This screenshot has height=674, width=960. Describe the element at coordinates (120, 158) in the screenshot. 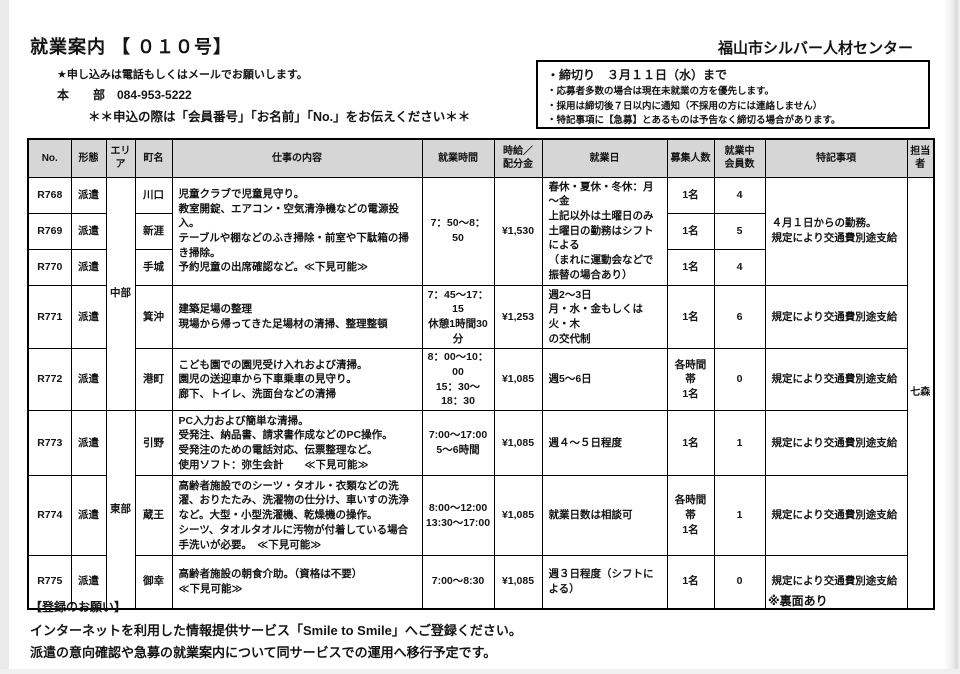

I see `col-header-area: エリア` at that location.